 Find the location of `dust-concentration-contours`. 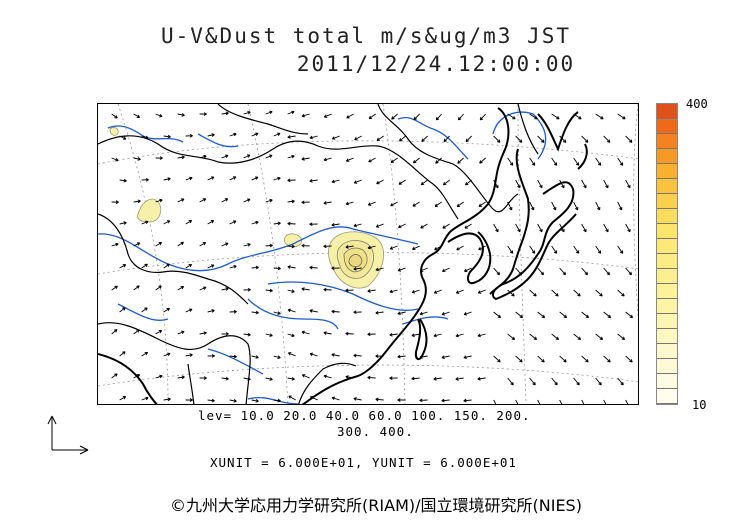

dust-concentration-contours is located at coordinates (246, 208).